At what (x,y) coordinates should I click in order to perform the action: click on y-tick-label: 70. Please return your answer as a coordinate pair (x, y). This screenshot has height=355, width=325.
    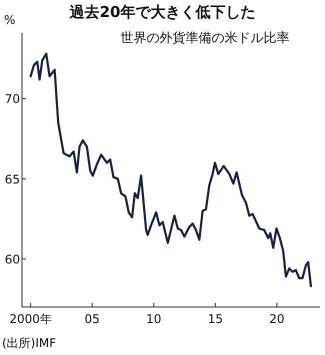
    Looking at the image, I should click on (12, 99).